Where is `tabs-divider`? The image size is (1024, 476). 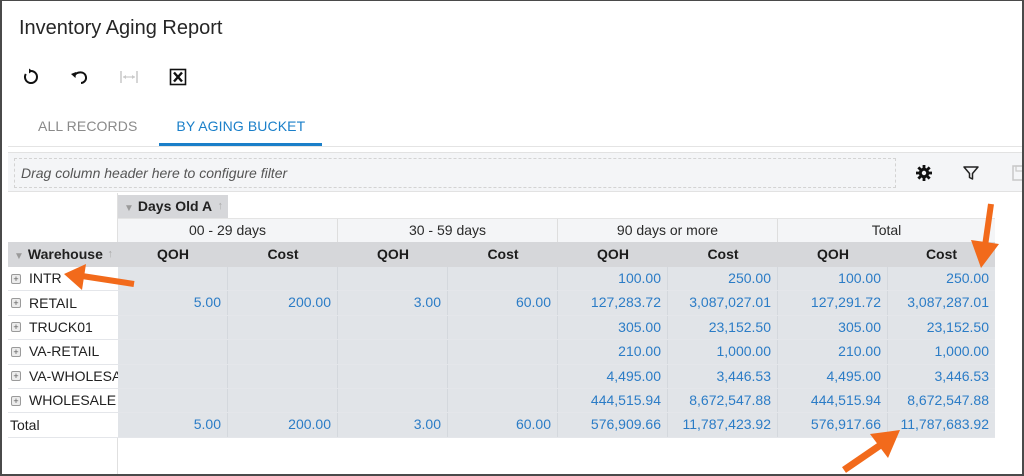 tabs-divider is located at coordinates (516, 146).